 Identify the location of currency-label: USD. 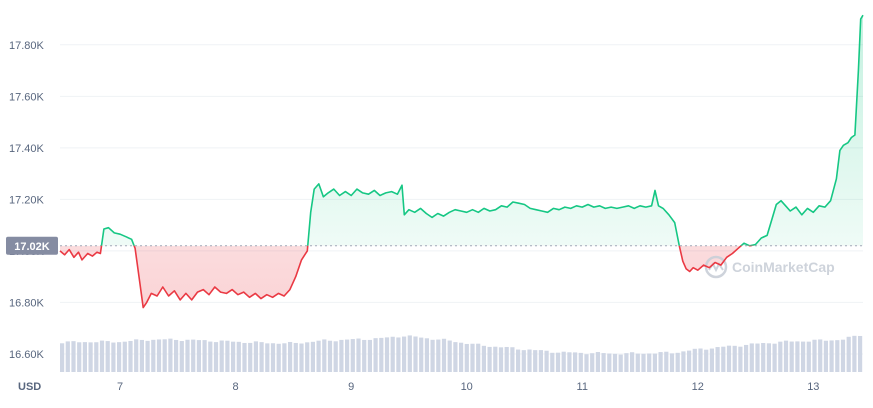
(29, 387).